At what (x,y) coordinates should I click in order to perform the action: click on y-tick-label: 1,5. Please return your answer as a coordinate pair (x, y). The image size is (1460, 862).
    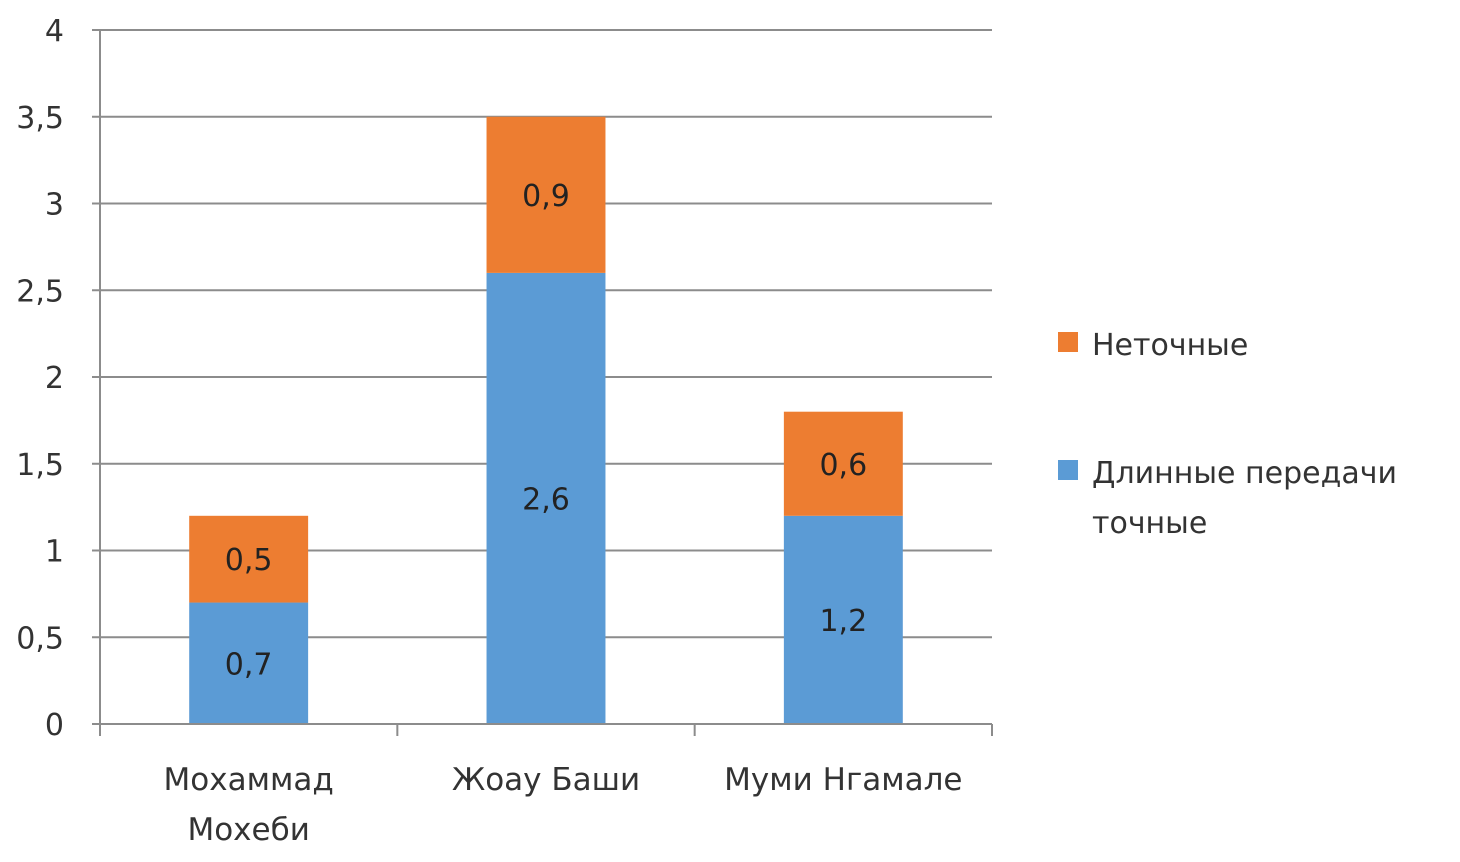
    Looking at the image, I should click on (40, 465).